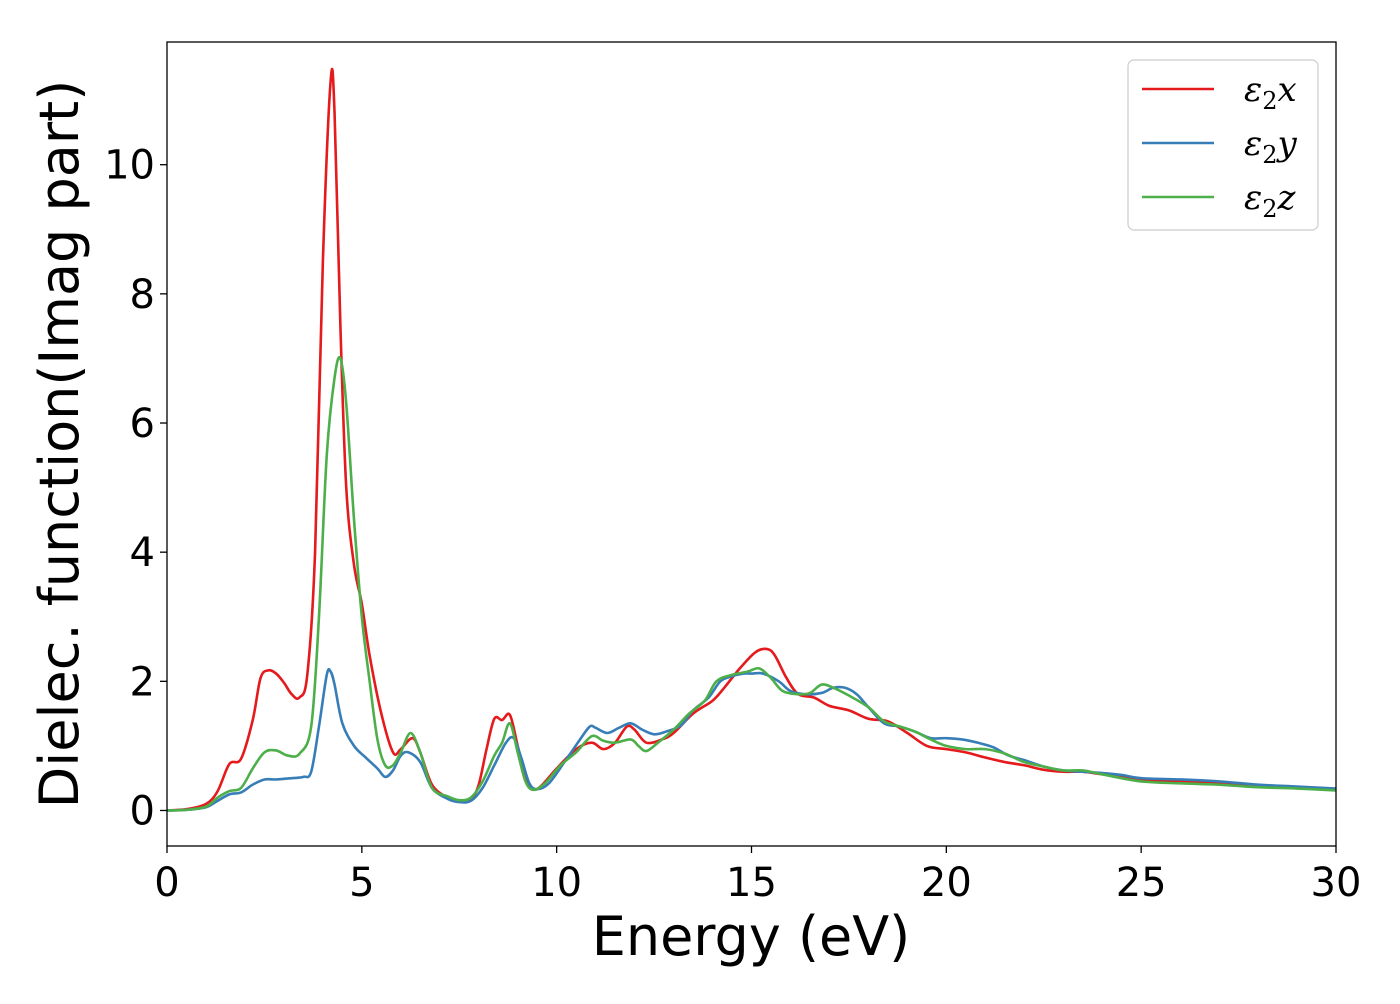 This screenshot has height=1004, width=1400. What do you see at coordinates (129, 166) in the screenshot?
I see `y-tick-label: 10` at bounding box center [129, 166].